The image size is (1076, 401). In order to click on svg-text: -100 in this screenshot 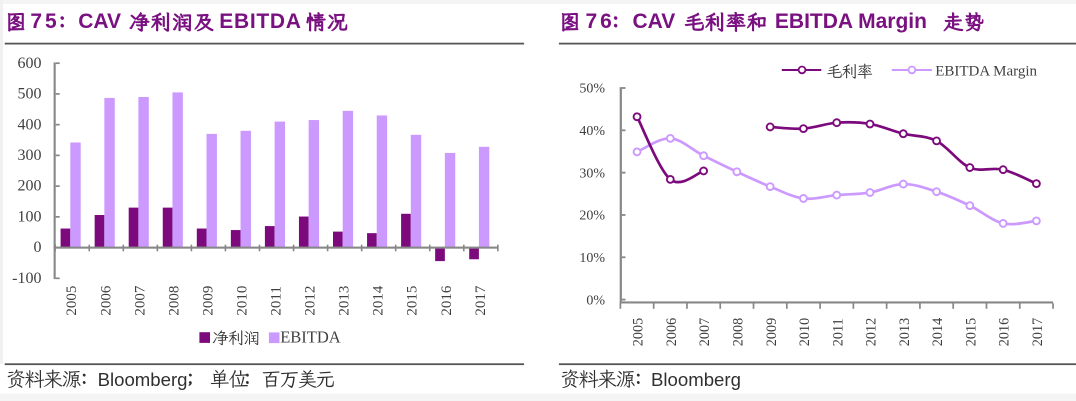, I will do `click(26, 278)`.